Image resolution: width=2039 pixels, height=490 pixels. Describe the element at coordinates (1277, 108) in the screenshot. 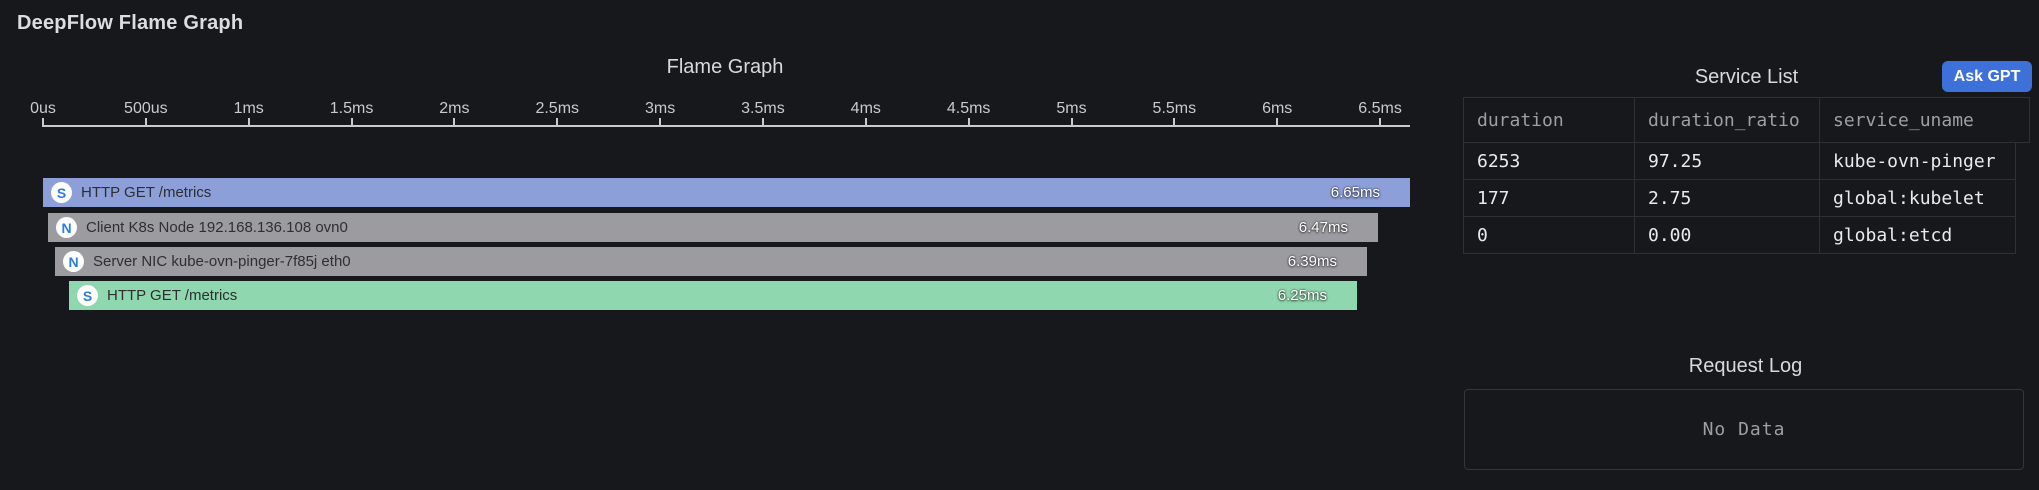

I see `axis-tick-label: 6ms` at that location.